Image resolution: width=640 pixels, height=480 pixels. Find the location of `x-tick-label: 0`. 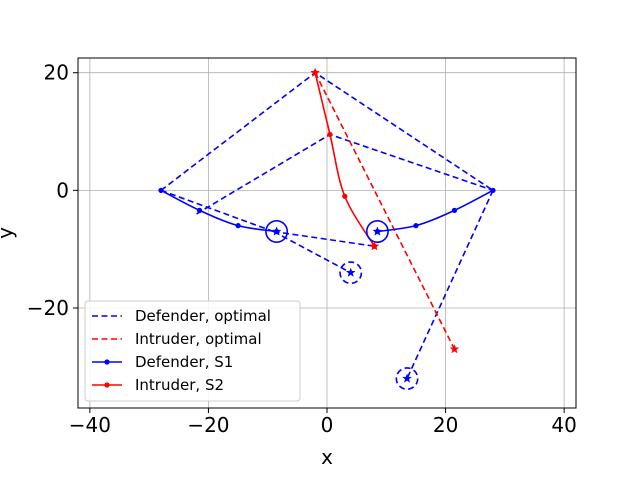

x-tick-label: 0 is located at coordinates (327, 425).